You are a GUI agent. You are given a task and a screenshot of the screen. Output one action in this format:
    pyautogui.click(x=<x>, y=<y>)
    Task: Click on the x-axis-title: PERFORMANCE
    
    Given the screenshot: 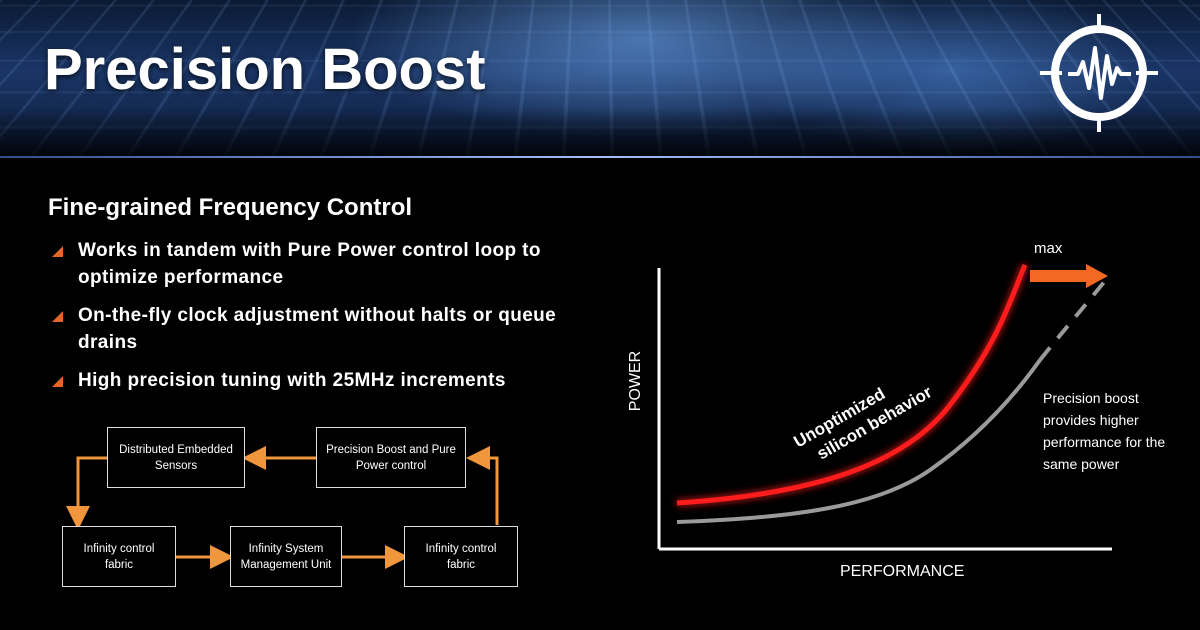 What is the action you would take?
    pyautogui.click(x=902, y=572)
    